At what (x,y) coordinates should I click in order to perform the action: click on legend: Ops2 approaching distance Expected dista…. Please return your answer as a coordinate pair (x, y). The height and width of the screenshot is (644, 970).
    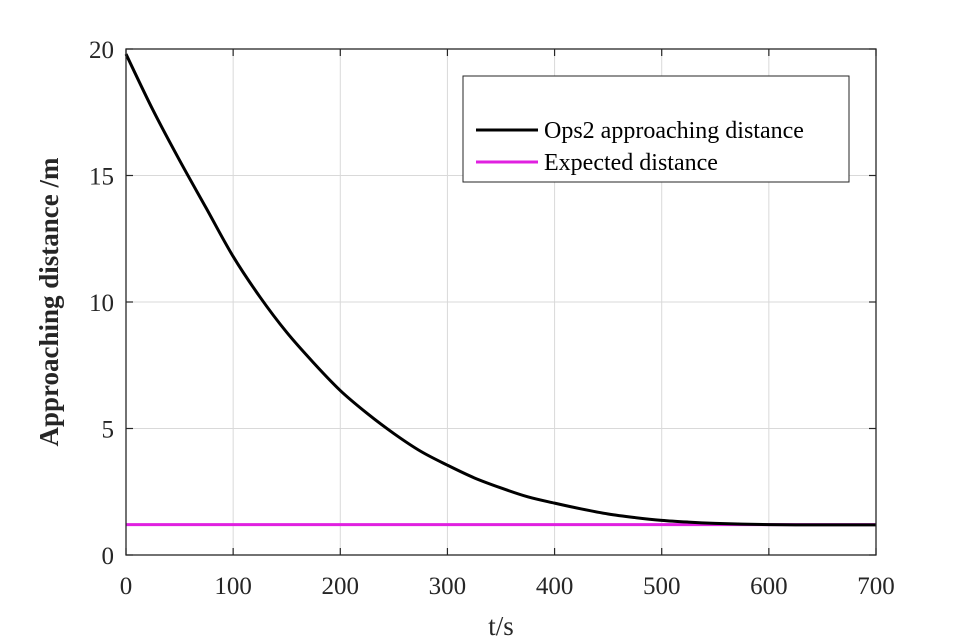
    Looking at the image, I should click on (656, 129).